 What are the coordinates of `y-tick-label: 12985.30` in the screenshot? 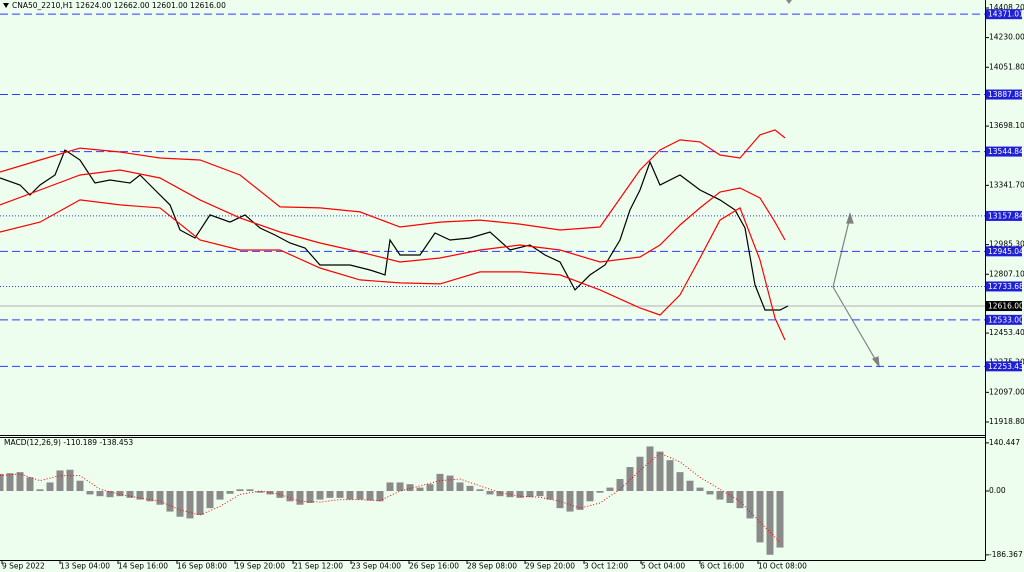 It's located at (1006, 244).